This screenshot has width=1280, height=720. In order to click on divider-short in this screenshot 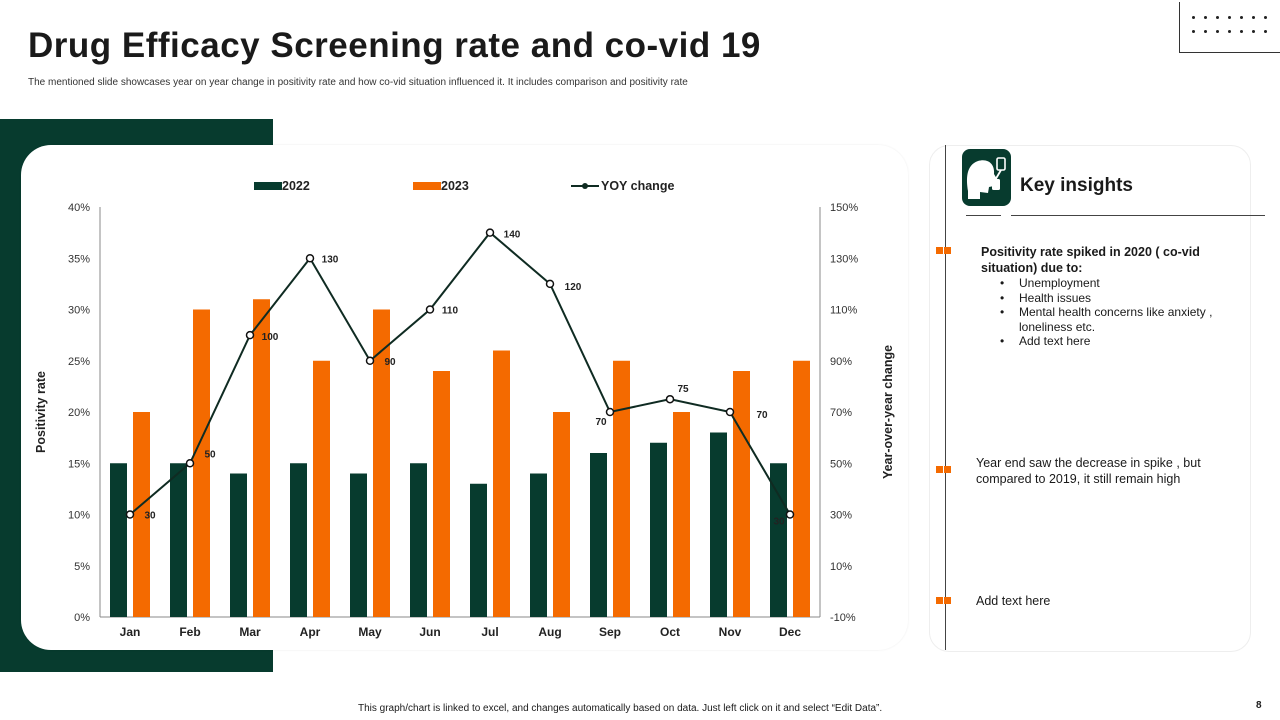, I will do `click(983, 215)`.